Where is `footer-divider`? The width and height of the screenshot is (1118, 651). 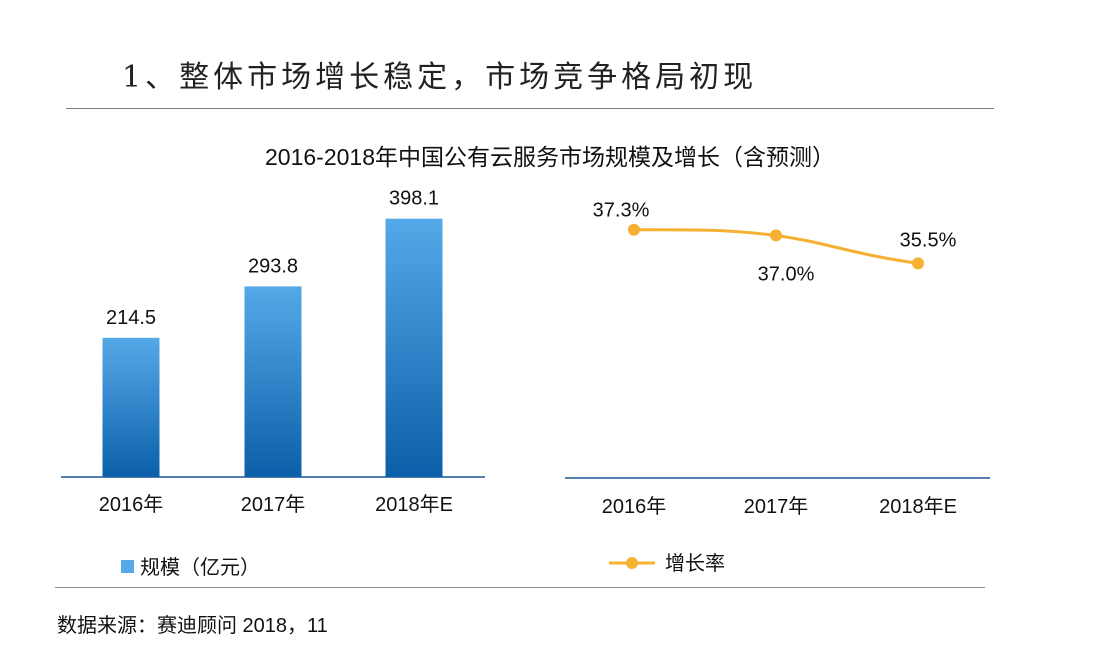 footer-divider is located at coordinates (520, 587).